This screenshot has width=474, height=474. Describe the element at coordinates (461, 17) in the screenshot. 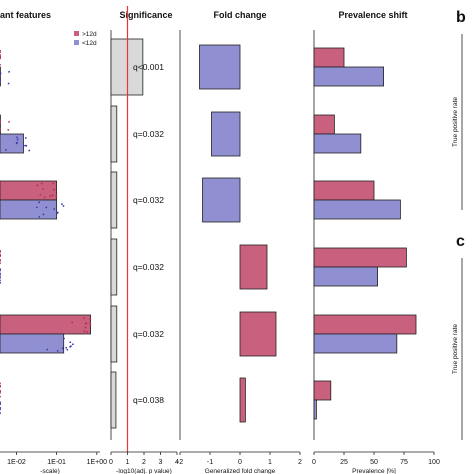

I see `panel-label-b: b` at that location.